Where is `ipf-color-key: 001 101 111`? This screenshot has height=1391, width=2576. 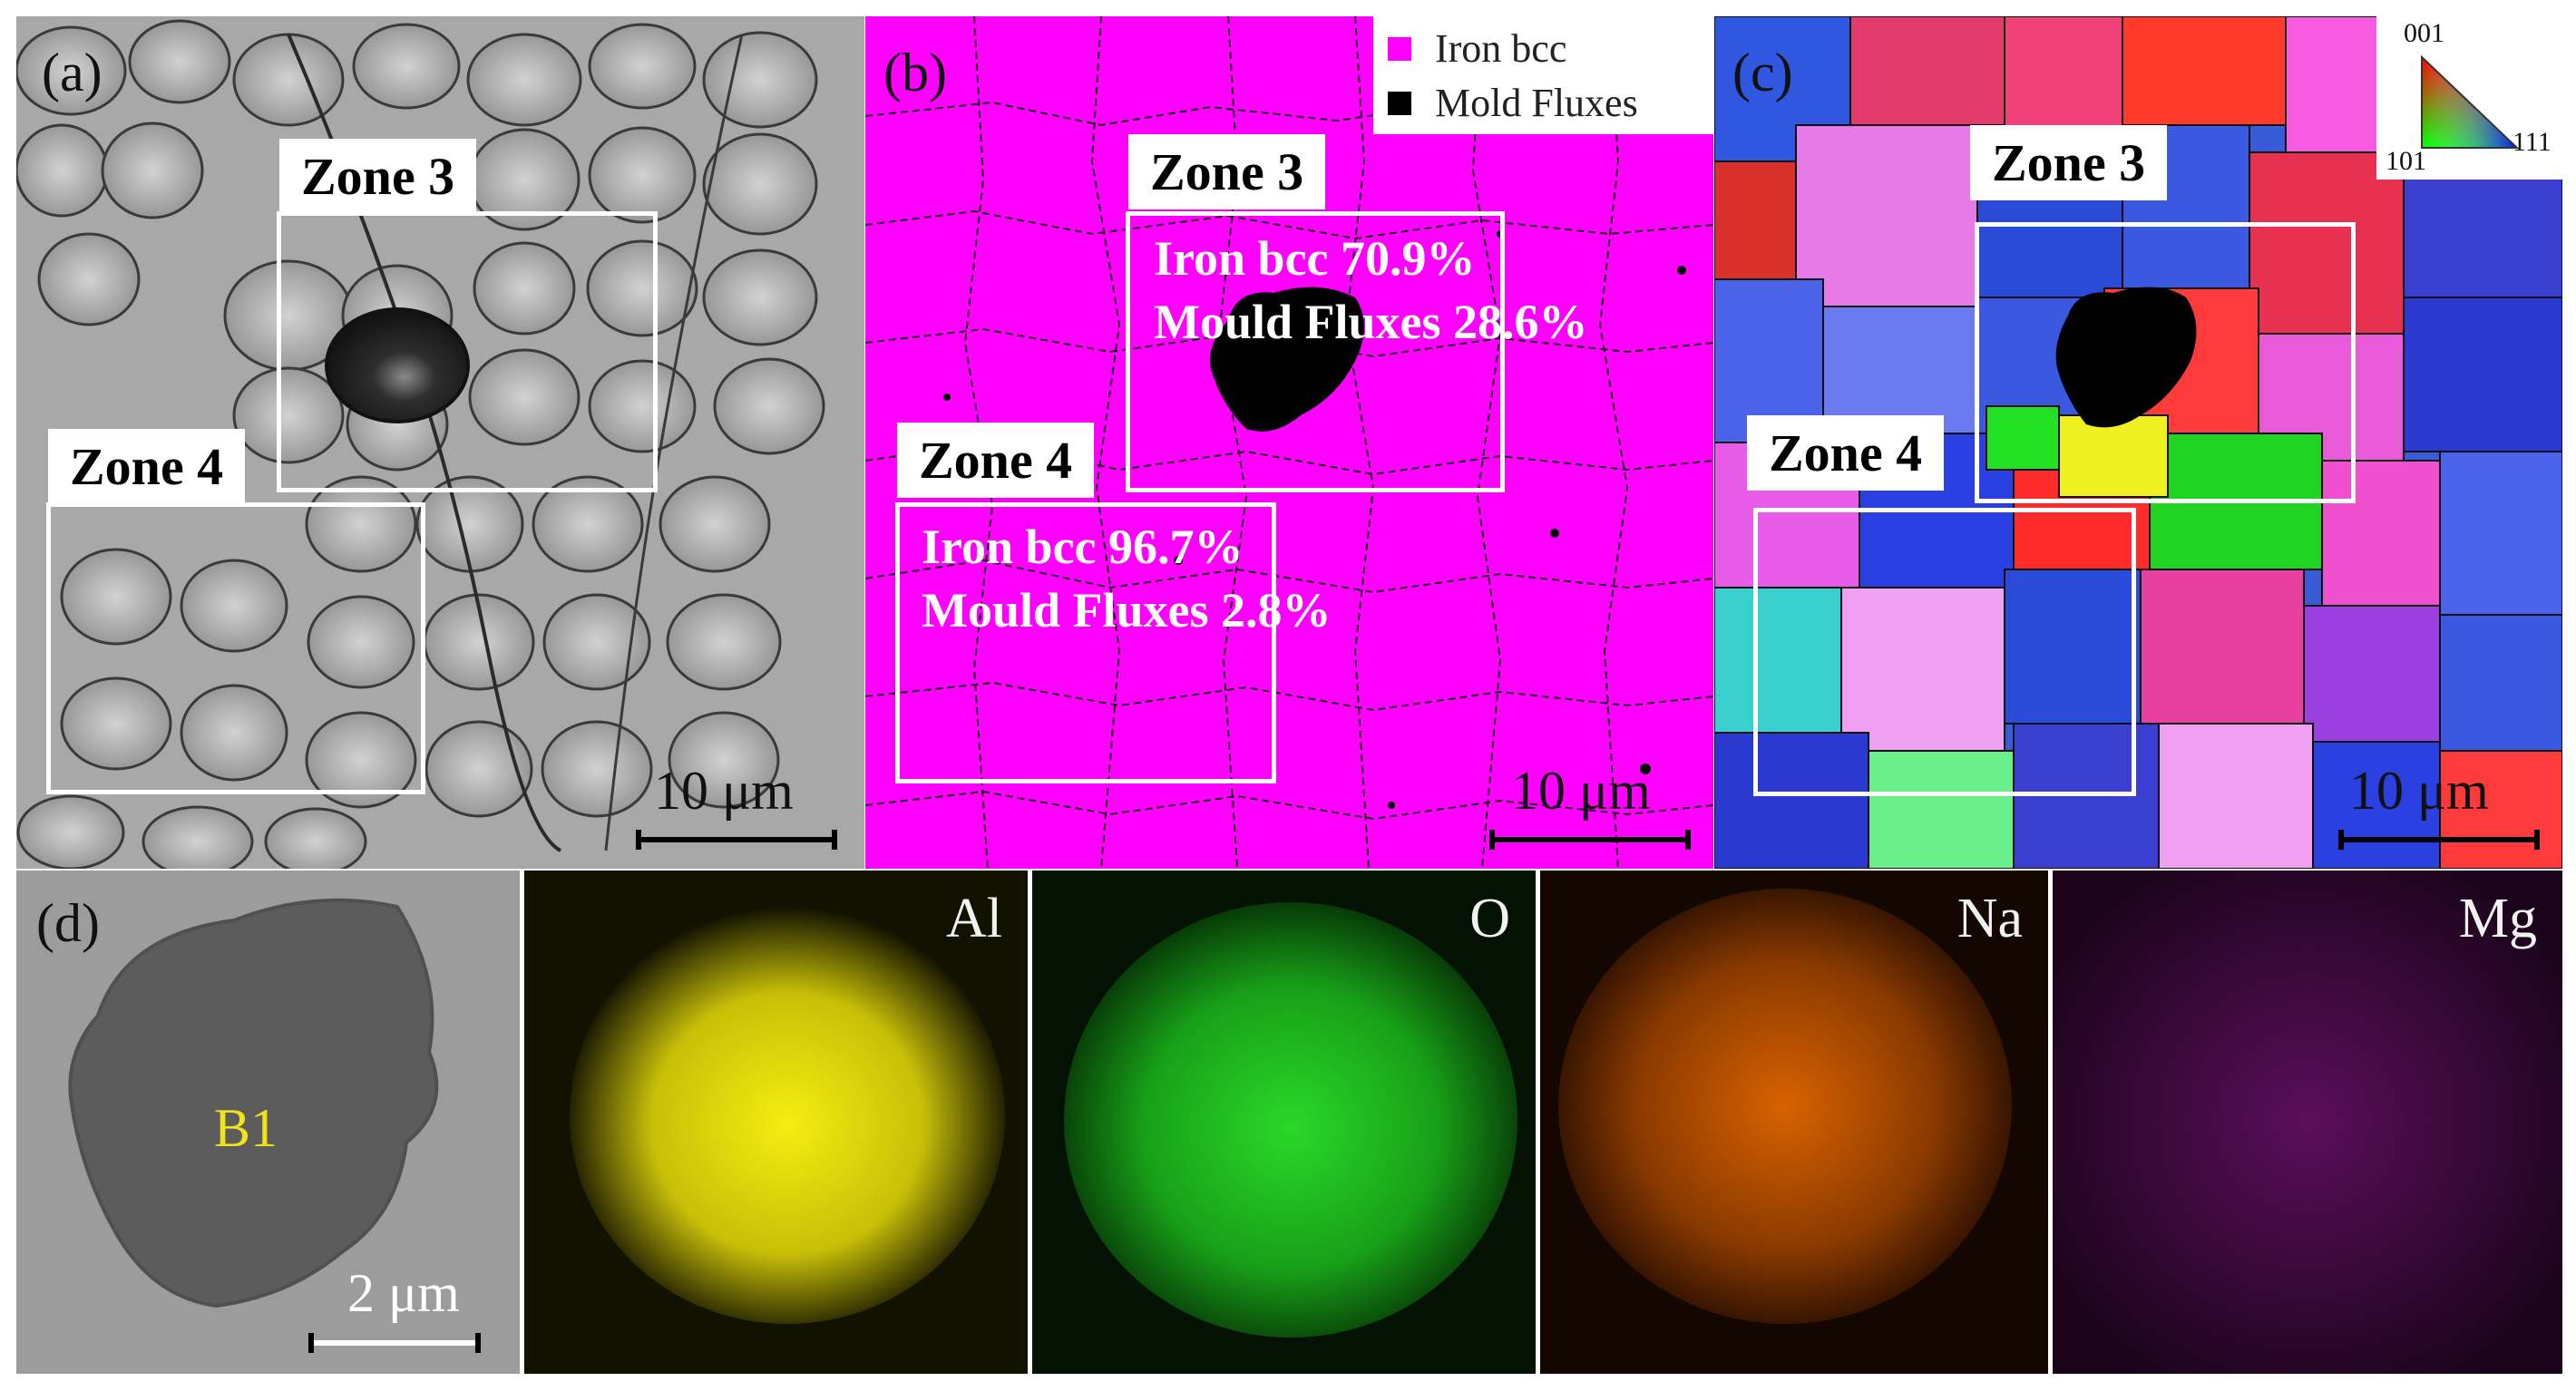 ipf-color-key: 001 101 111 is located at coordinates (2469, 98).